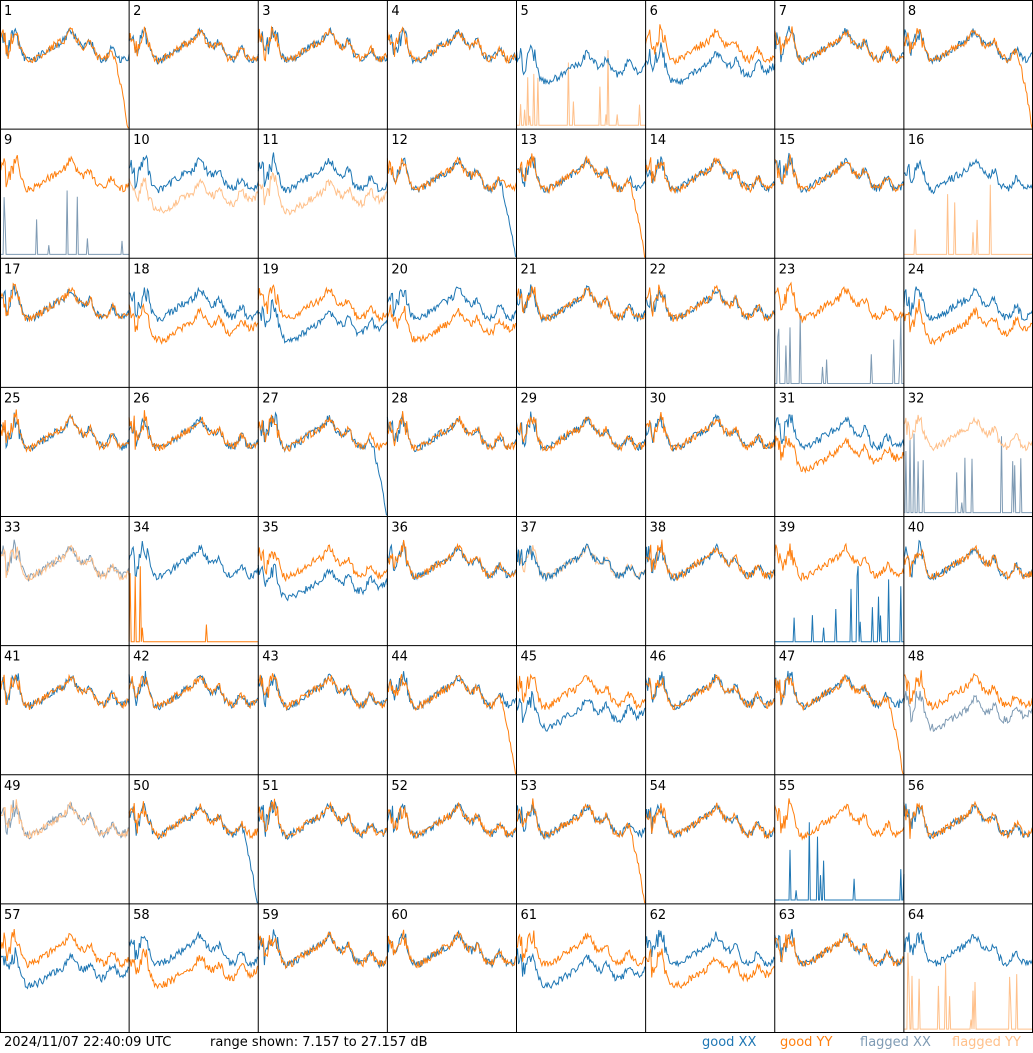 Image resolution: width=1033 pixels, height=1053 pixels. Describe the element at coordinates (193, 680) in the screenshot. I see `panel-42: 42` at that location.